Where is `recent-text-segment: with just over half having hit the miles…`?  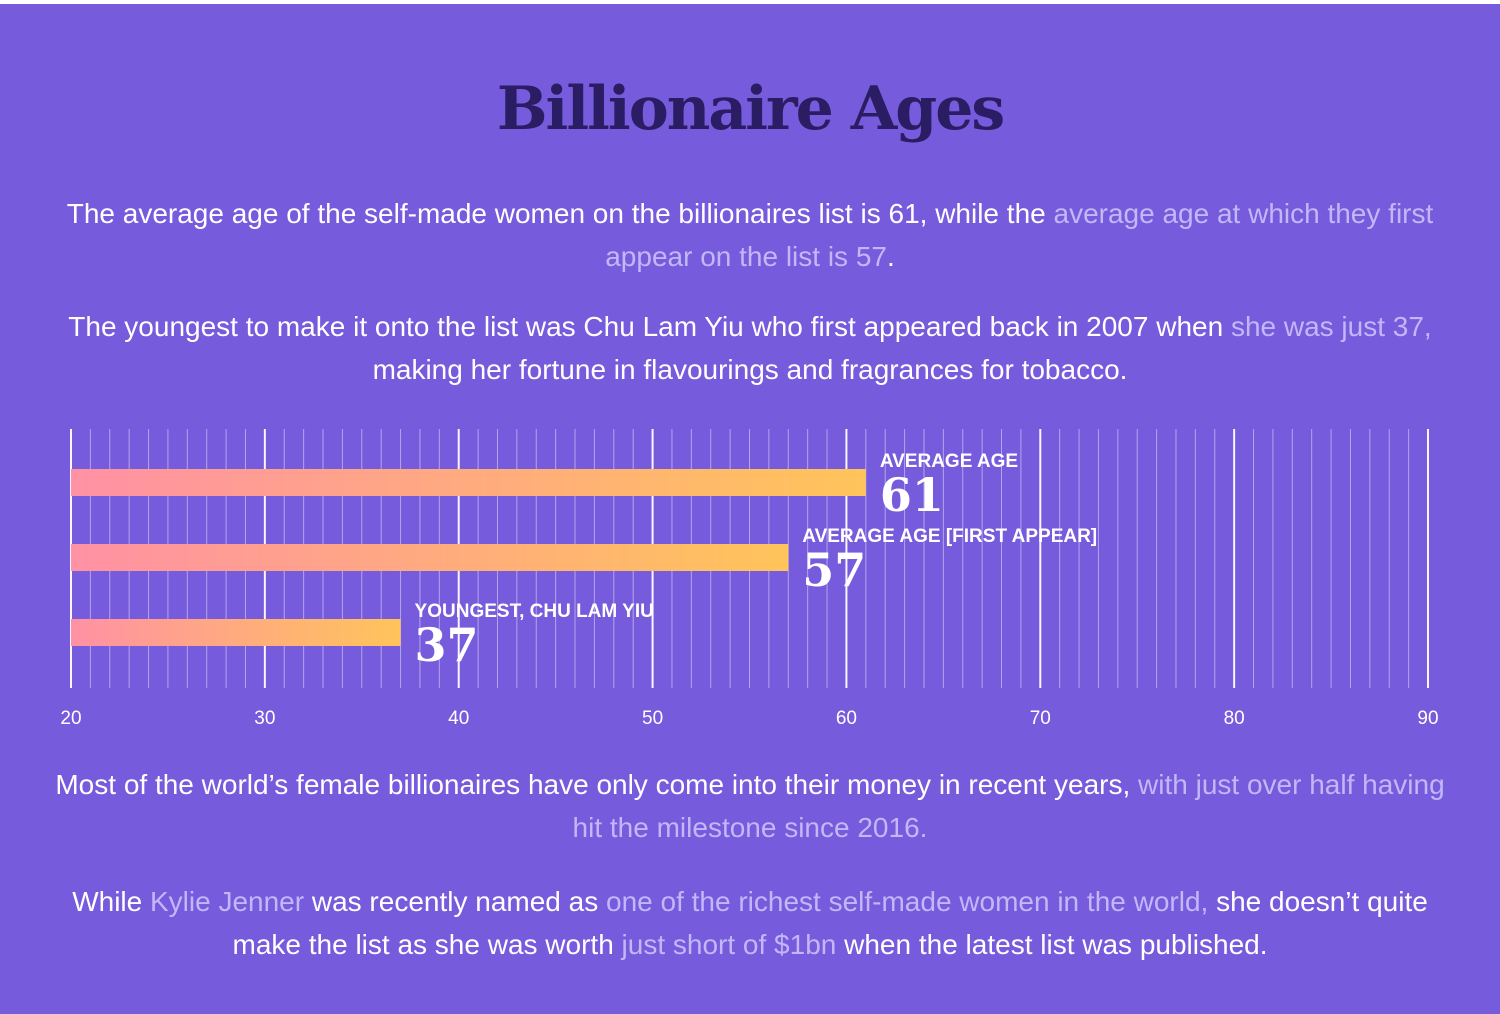
recent-text-segment: with just over half having hit the miles… is located at coordinates (1008, 806).